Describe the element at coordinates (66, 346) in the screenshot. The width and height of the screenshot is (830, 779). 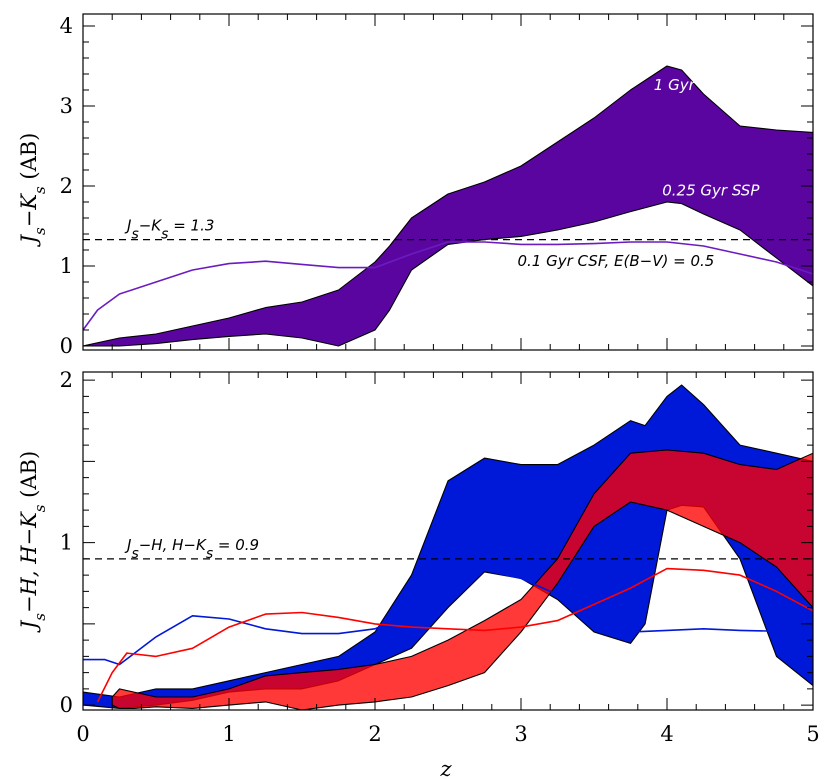
I see `top-y-tick-label: 0` at that location.